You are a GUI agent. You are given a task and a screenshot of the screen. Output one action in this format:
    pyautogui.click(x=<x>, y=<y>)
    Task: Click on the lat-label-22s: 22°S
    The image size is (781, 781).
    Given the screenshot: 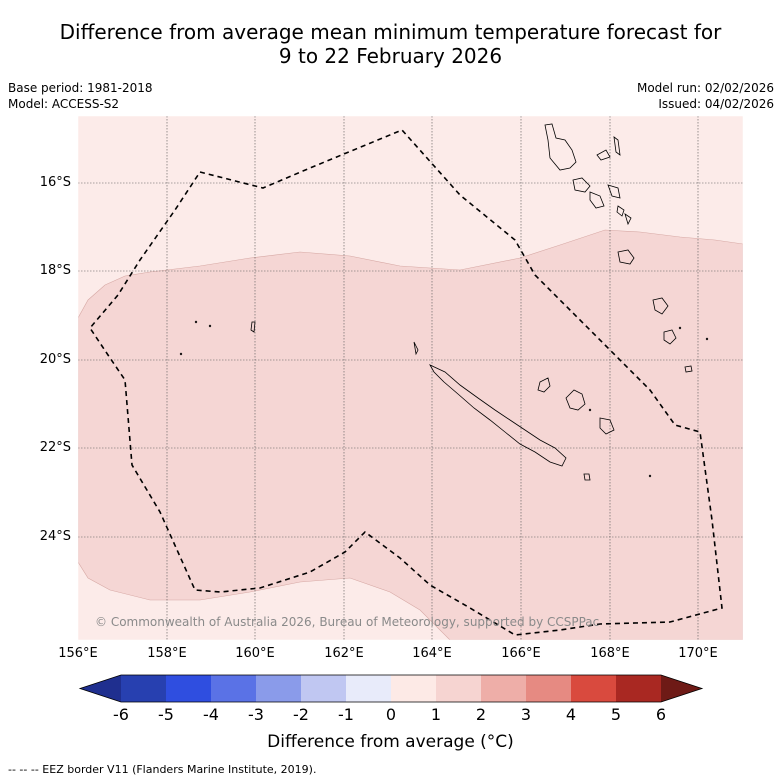 What is the action you would take?
    pyautogui.click(x=55, y=447)
    